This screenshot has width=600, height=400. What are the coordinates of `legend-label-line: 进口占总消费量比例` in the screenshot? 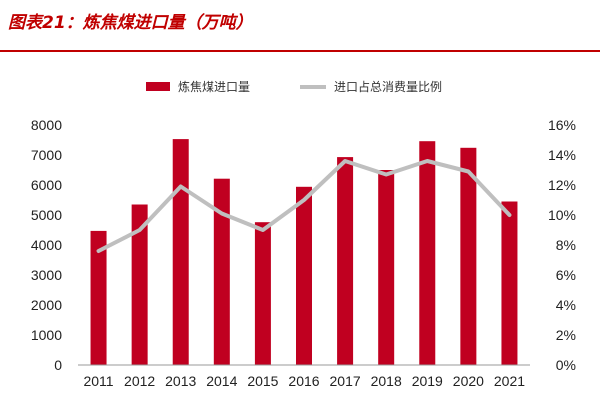 It's located at (388, 86).